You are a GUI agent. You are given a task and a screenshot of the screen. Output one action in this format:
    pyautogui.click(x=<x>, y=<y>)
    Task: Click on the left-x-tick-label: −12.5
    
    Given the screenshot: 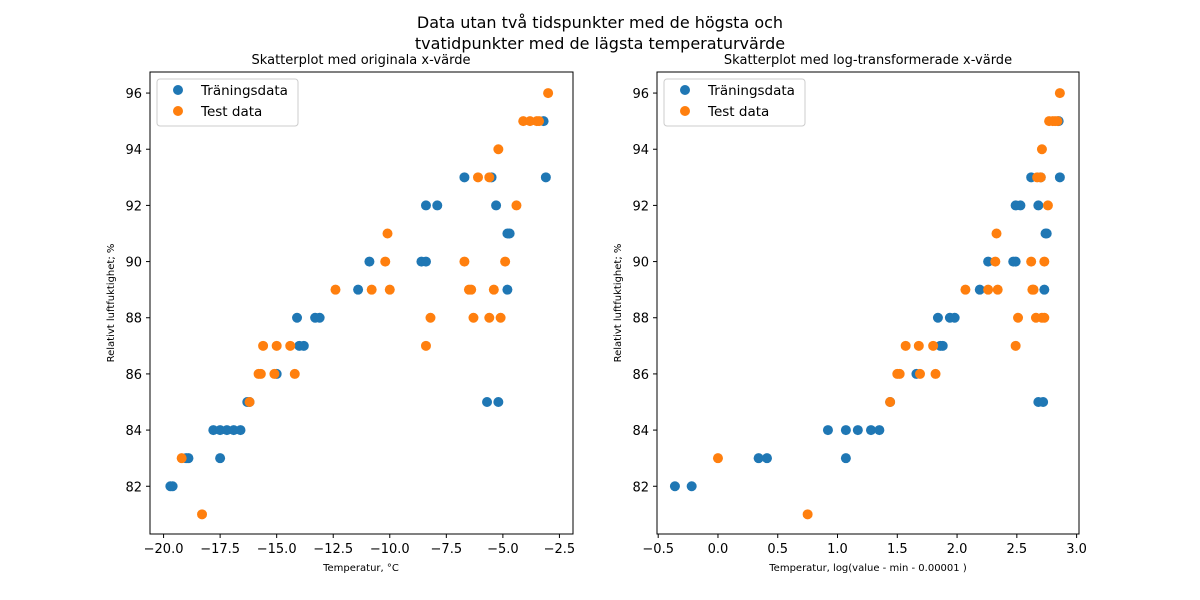 What is the action you would take?
    pyautogui.click(x=333, y=549)
    